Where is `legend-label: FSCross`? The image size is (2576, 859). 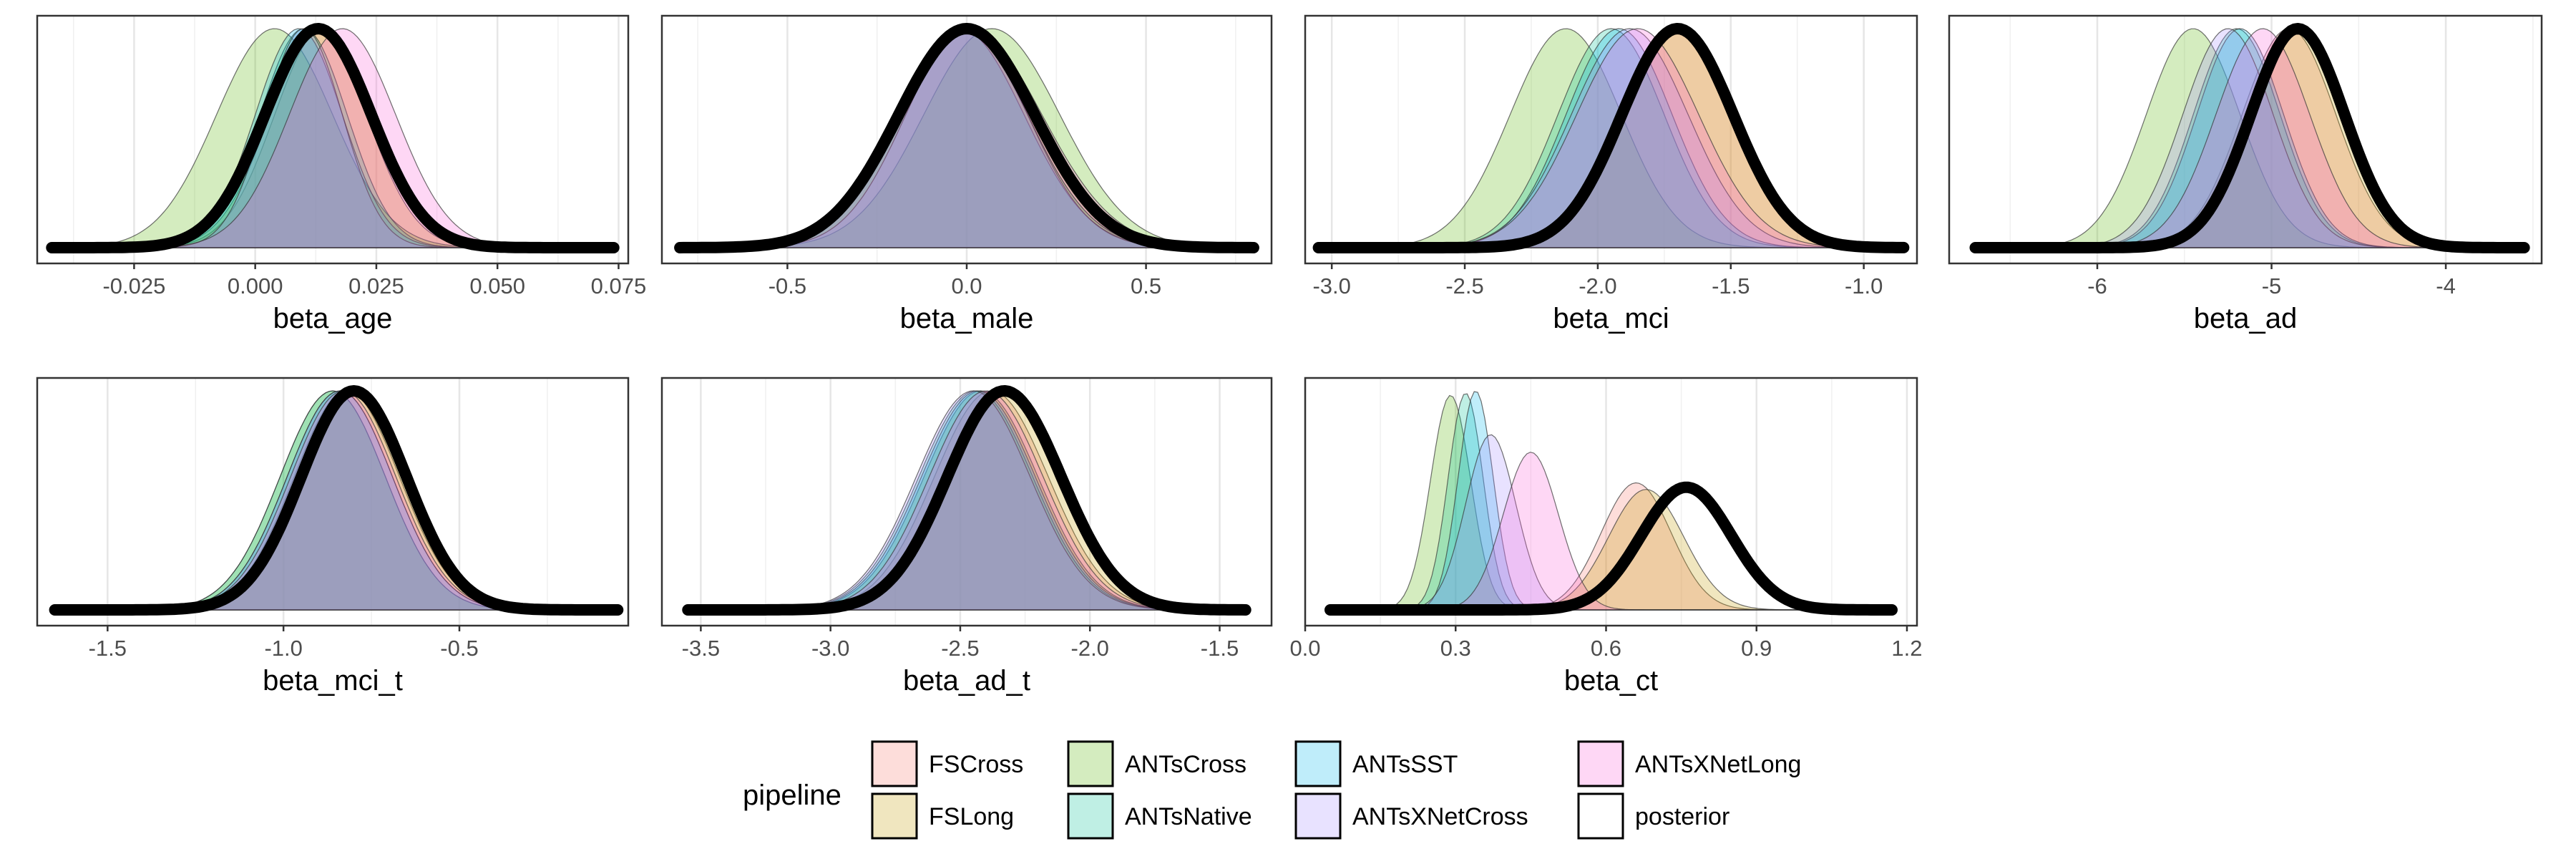 legend-label: FSCross is located at coordinates (976, 764).